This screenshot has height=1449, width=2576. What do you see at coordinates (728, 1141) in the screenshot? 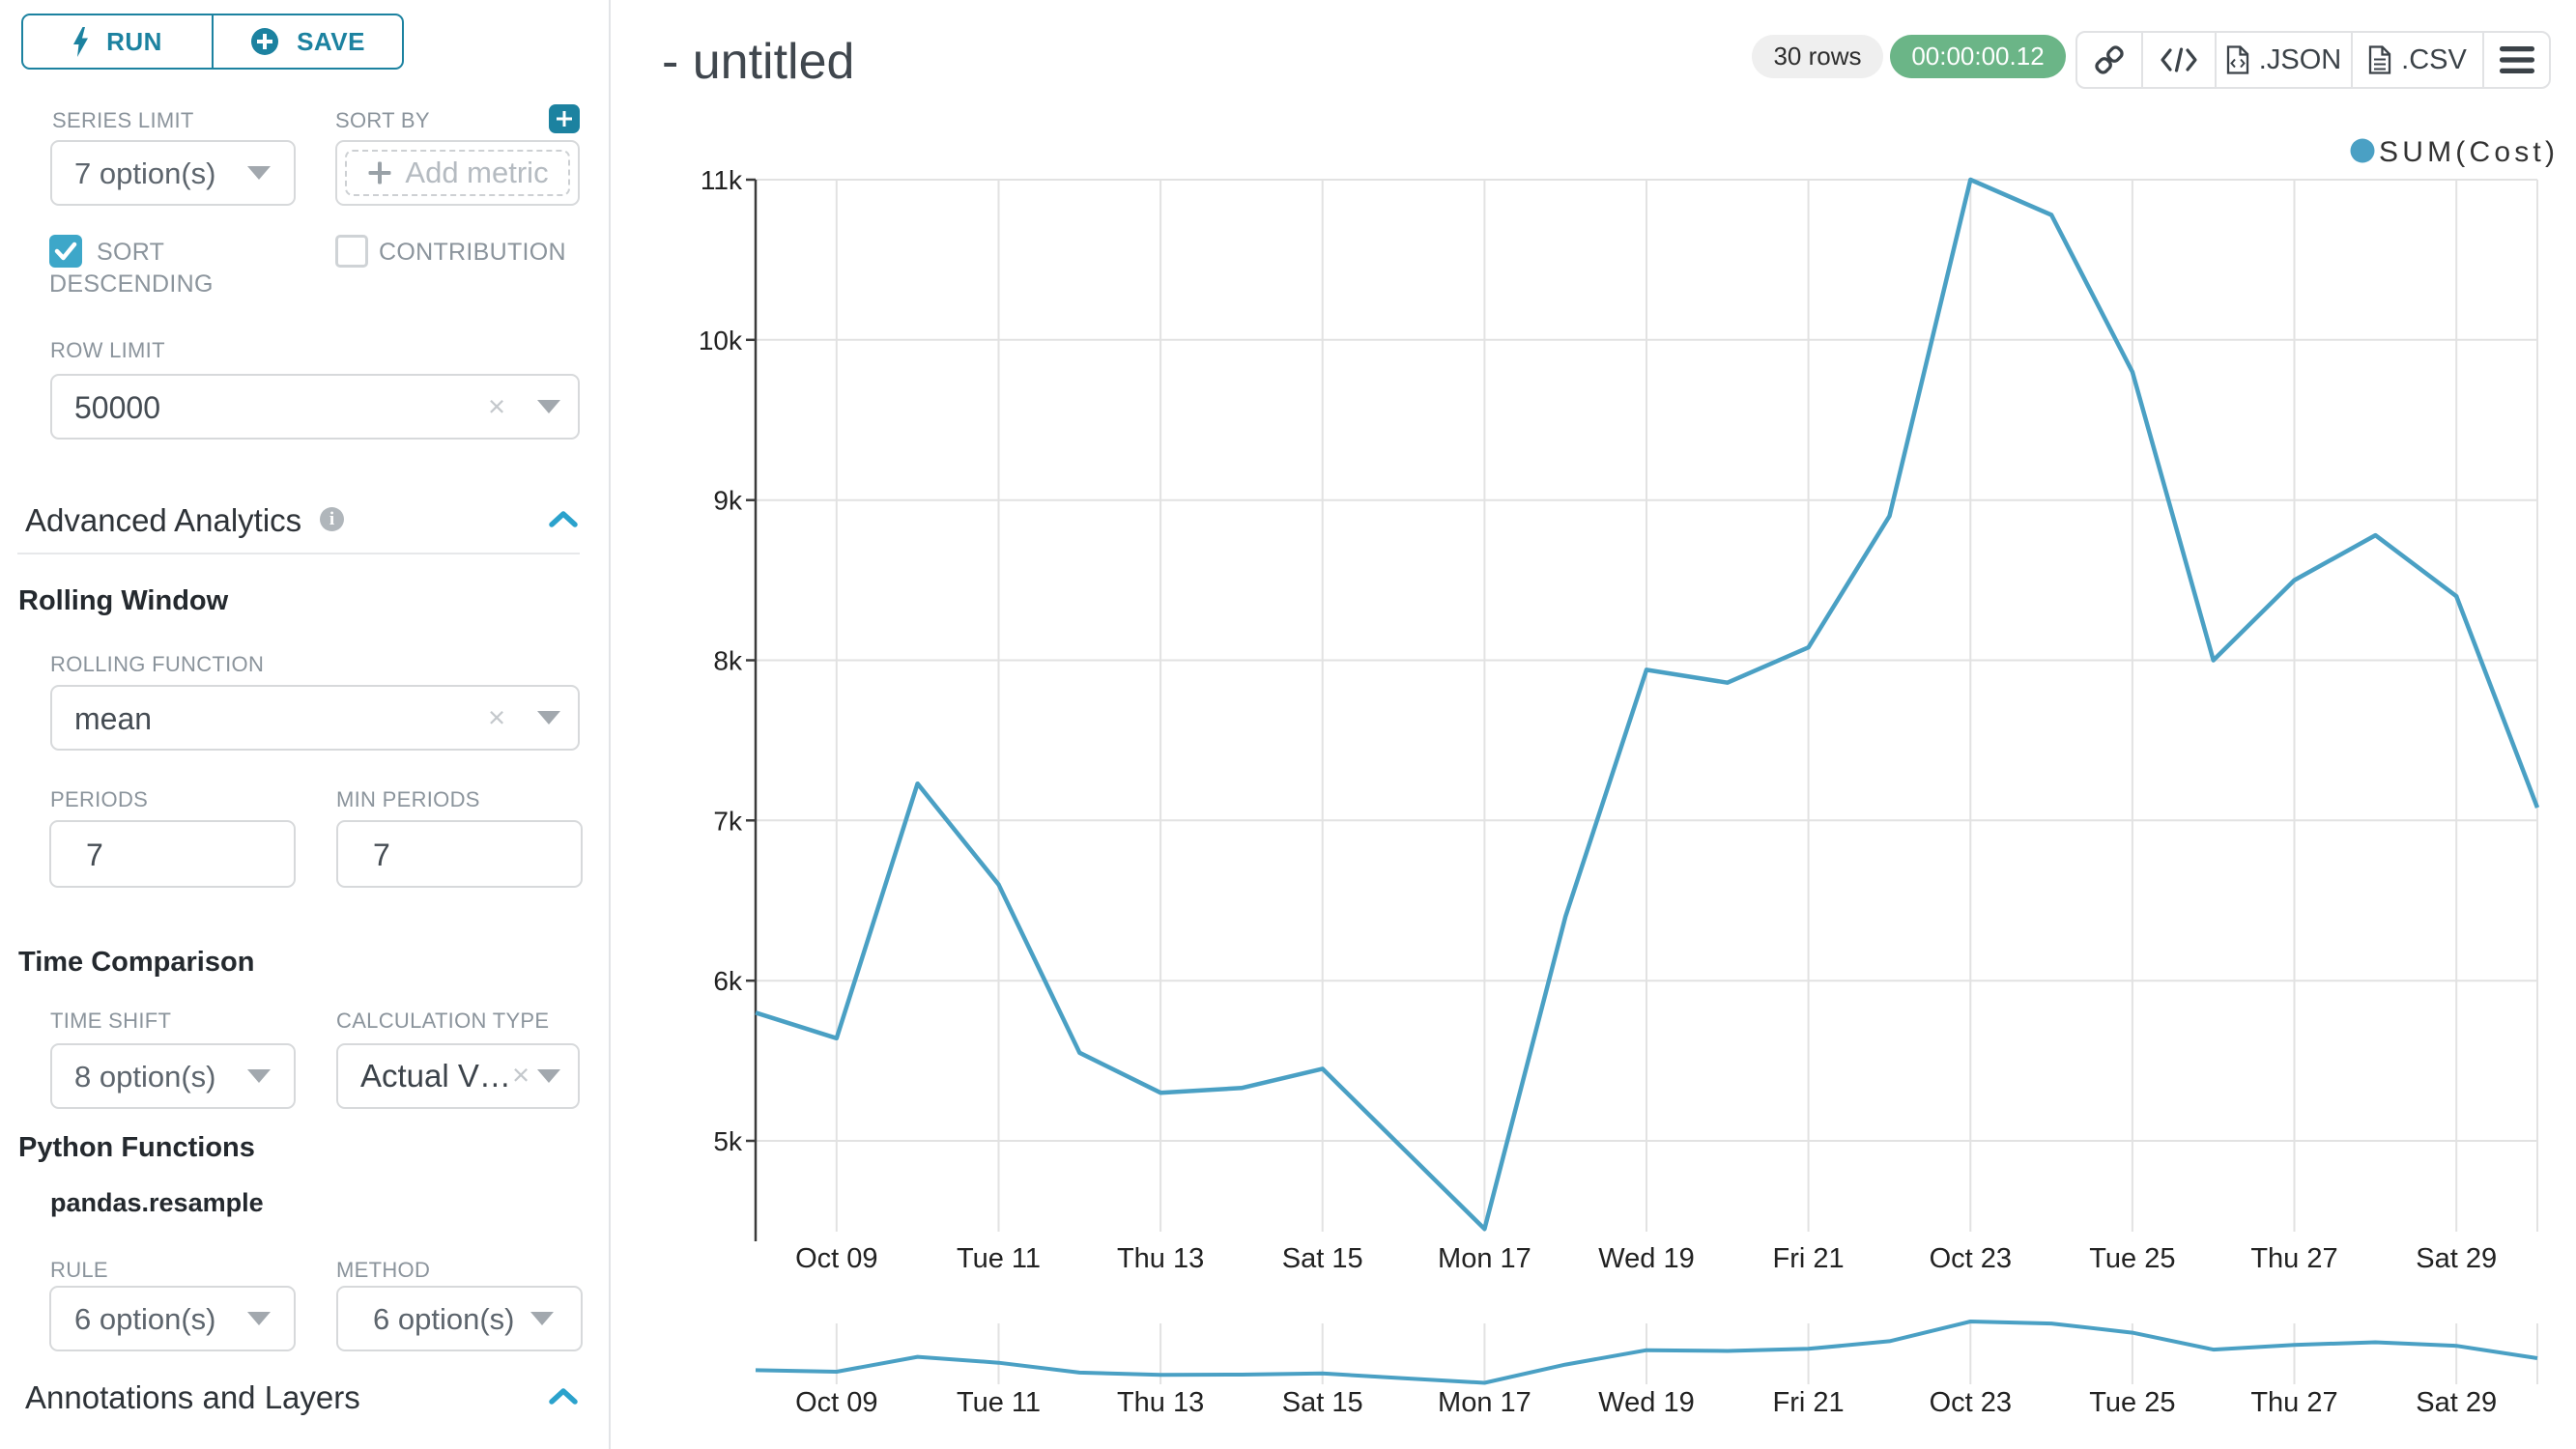
I see `svg-text: 5k` at bounding box center [728, 1141].